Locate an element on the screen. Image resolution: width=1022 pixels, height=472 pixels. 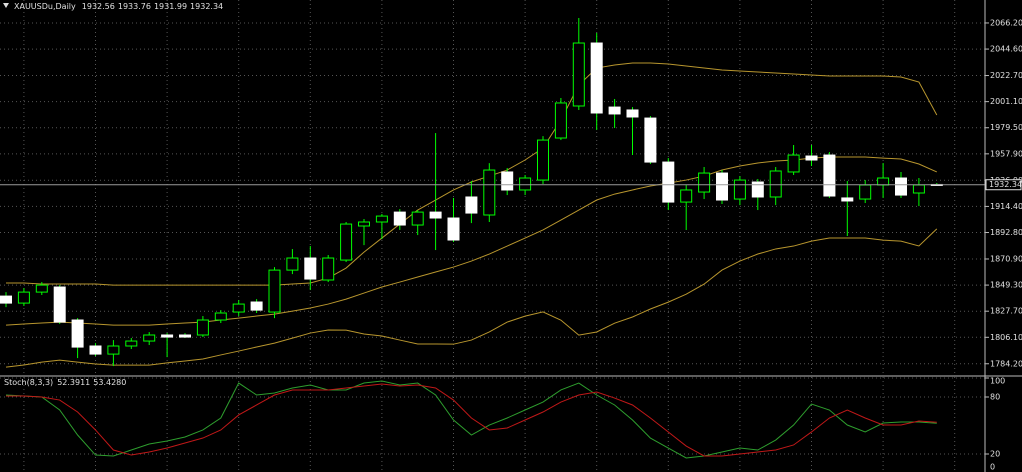
y-tick-label: 0 is located at coordinates (992, 467).